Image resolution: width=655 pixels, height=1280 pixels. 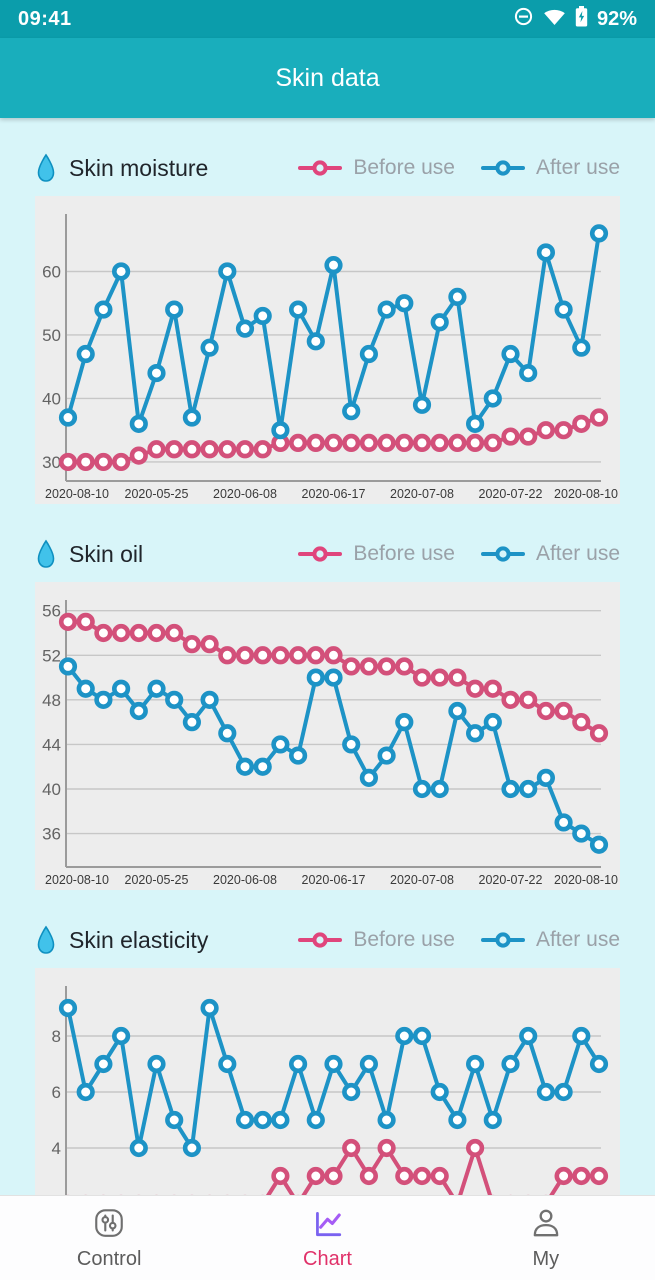 What do you see at coordinates (51, 655) in the screenshot?
I see `svg-text: 52` at bounding box center [51, 655].